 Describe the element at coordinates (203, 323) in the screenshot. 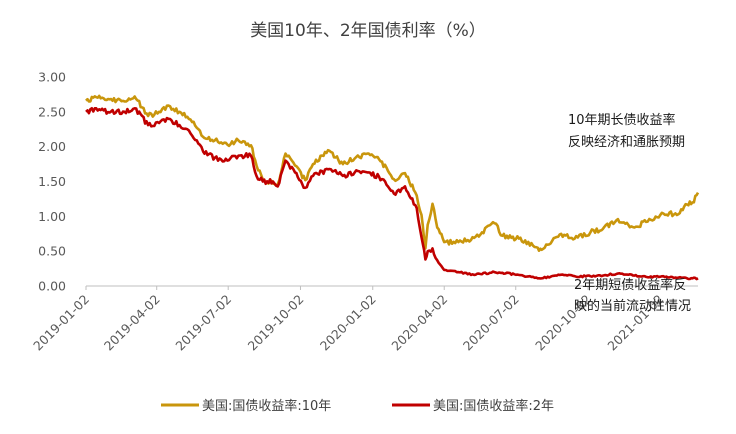

I see `x-tick-label: 2019-07-02` at that location.